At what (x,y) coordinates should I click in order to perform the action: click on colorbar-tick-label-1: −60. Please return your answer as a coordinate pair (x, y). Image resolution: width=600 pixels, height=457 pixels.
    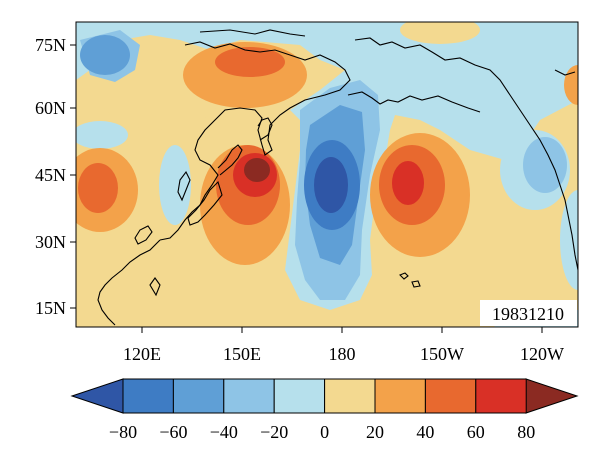
    Looking at the image, I should click on (173, 432).